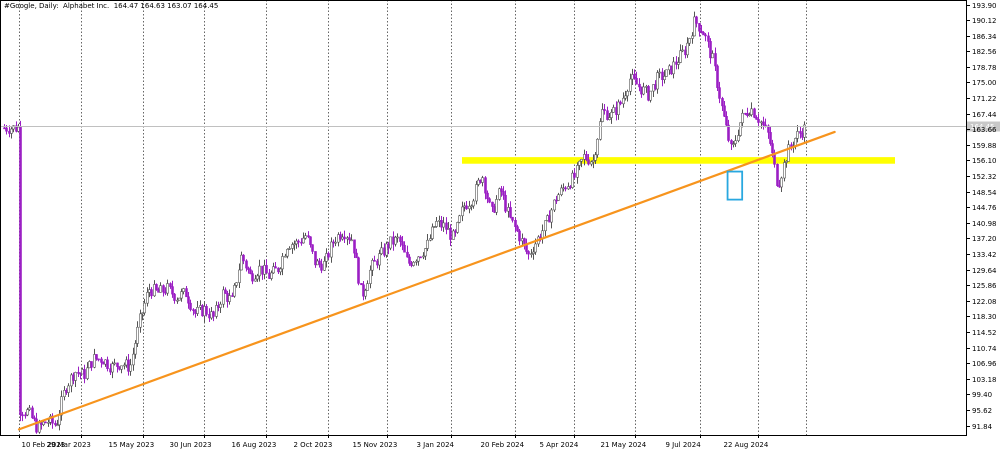 The width and height of the screenshot is (1000, 455). Describe the element at coordinates (500, 126) in the screenshot. I see `price-line-layer: 164.45` at that location.